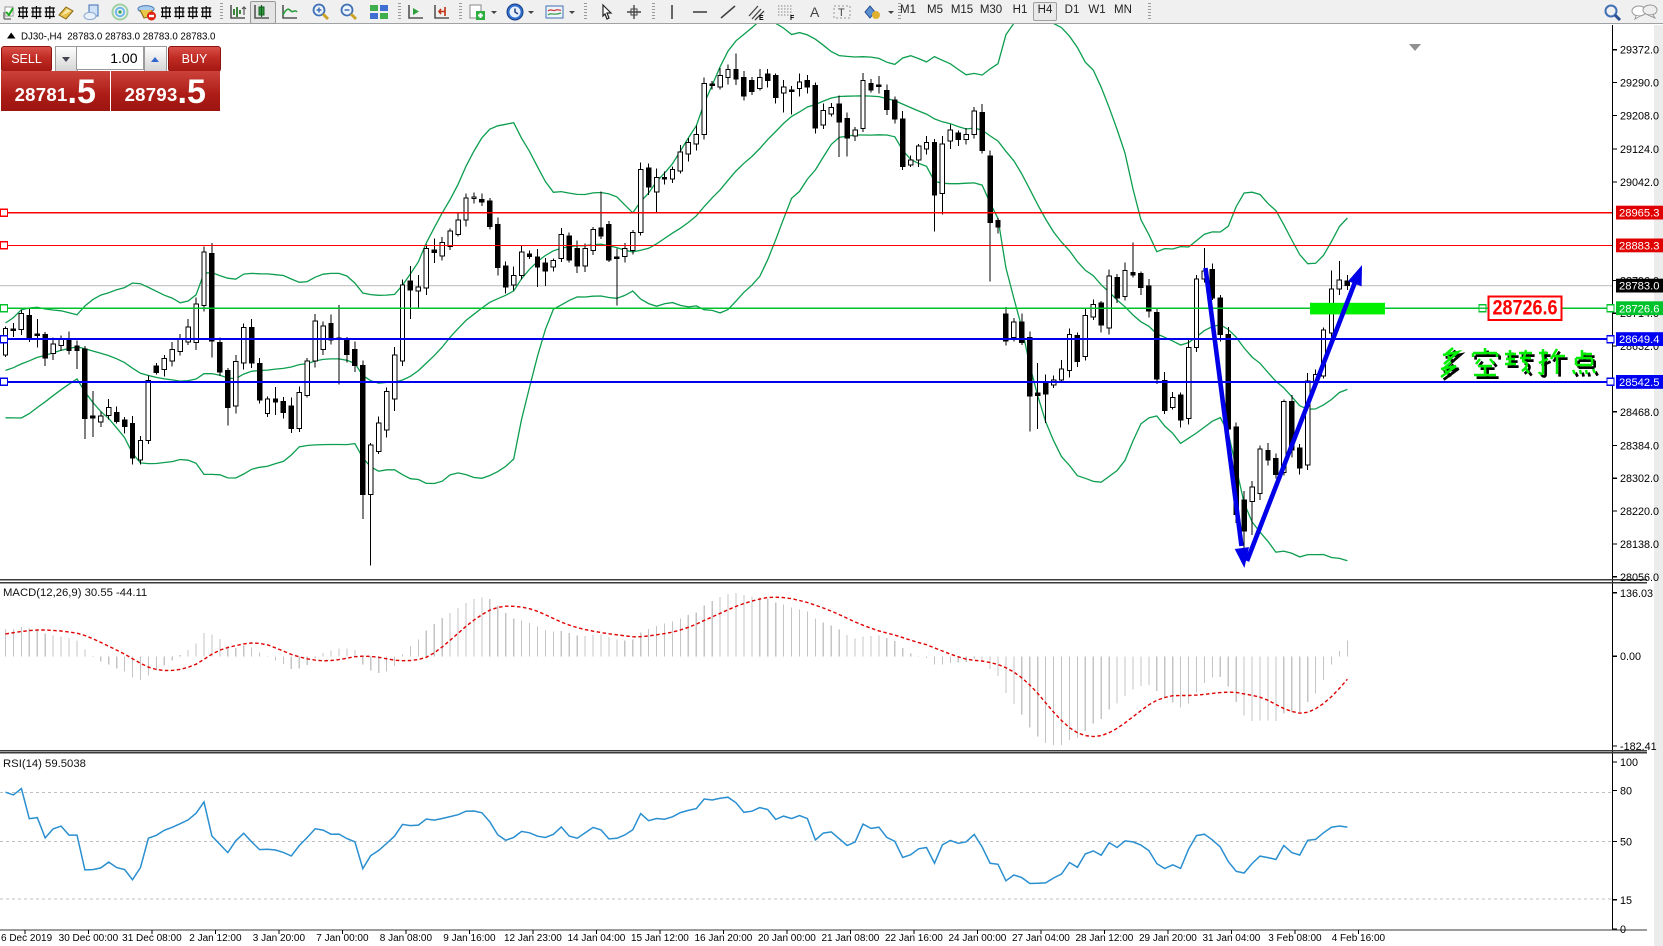  Describe the element at coordinates (1295, 938) in the screenshot. I see `svg-text: 3 Feb 08:00` at that location.